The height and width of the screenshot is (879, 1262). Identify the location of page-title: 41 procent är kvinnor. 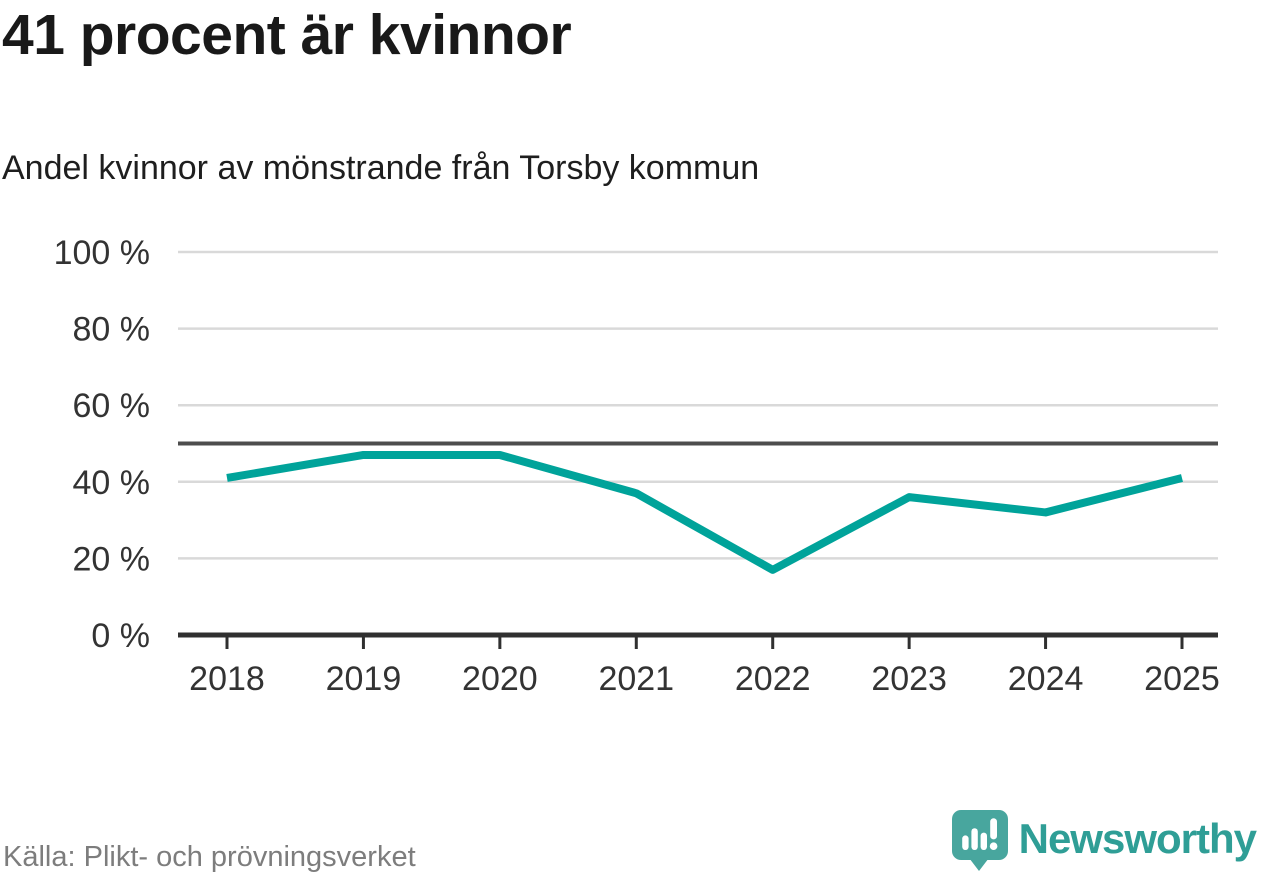
(287, 35).